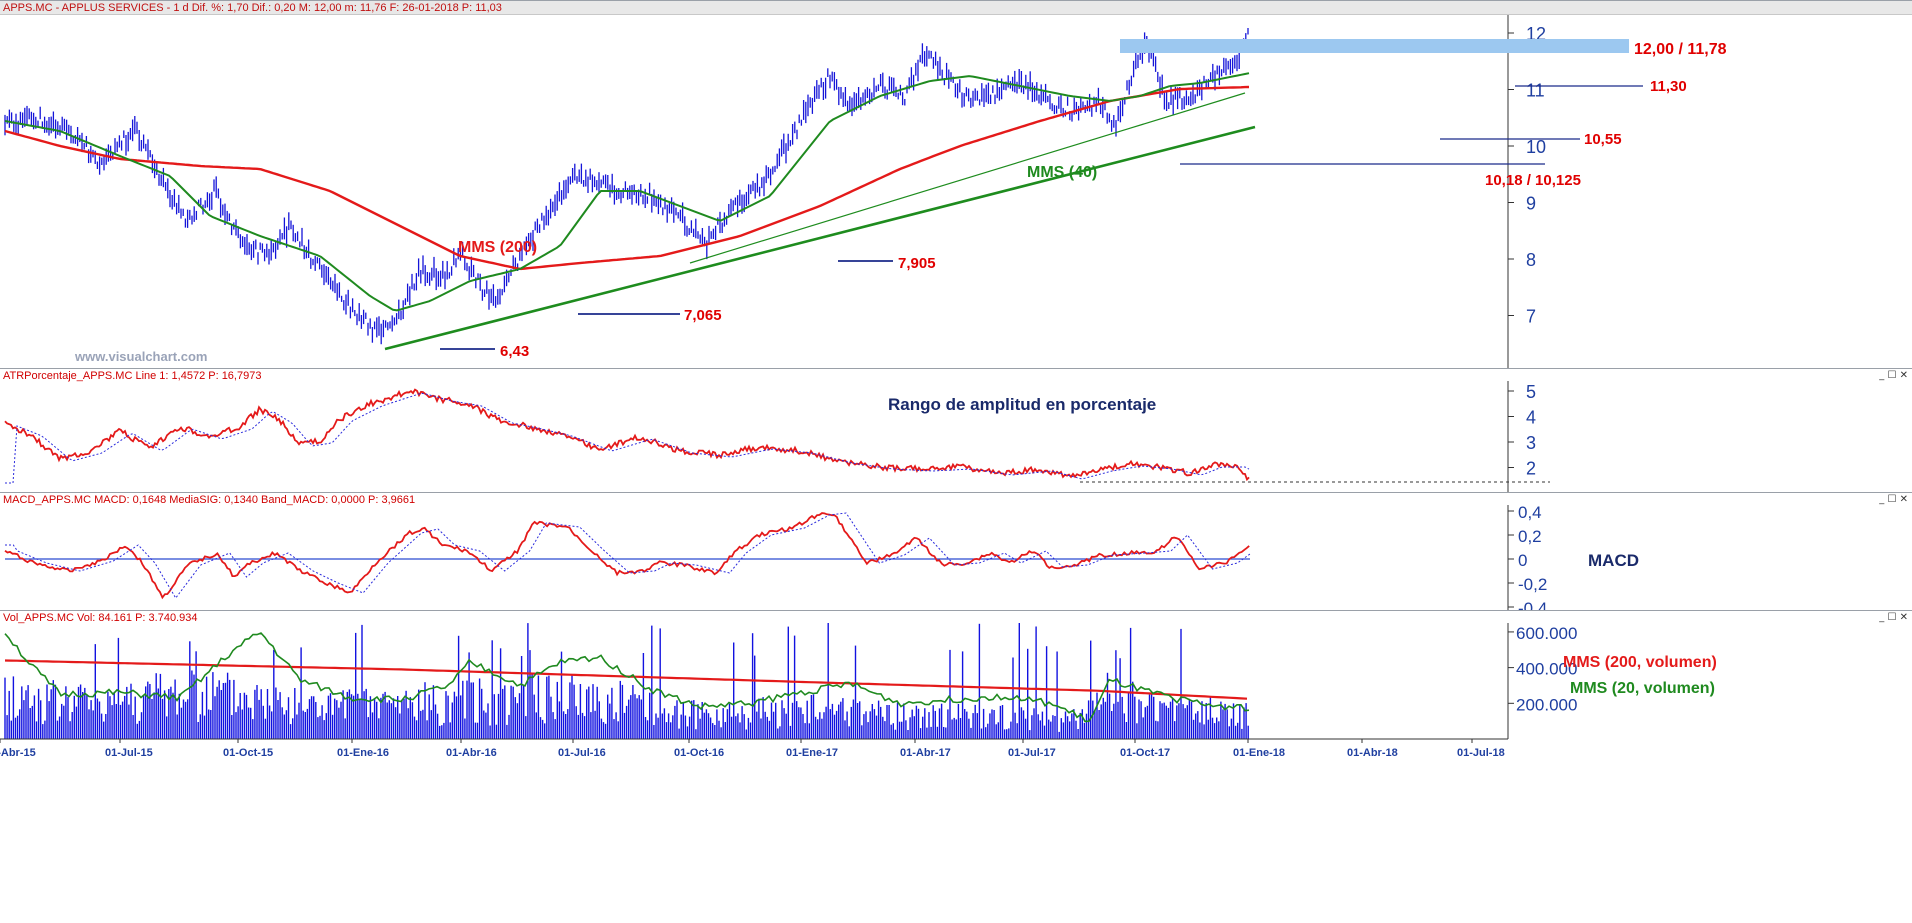 The height and width of the screenshot is (923, 1912). What do you see at coordinates (1531, 469) in the screenshot?
I see `atr-y-tick-label: 2` at bounding box center [1531, 469].